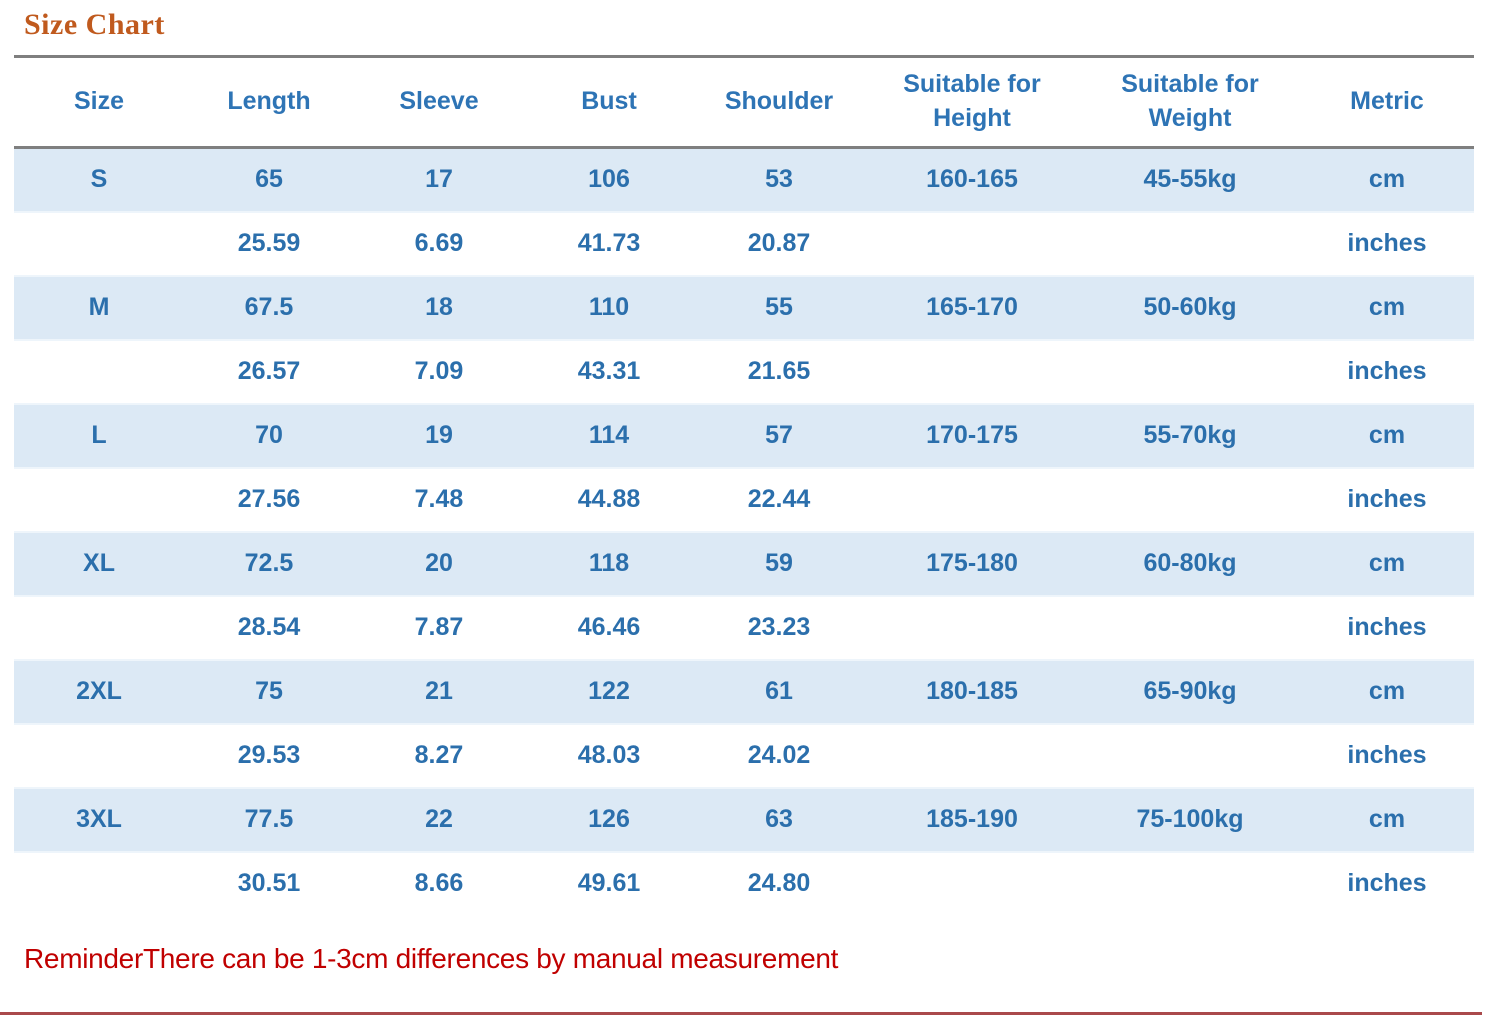 The image size is (1488, 1016). What do you see at coordinates (99, 307) in the screenshot?
I see `cell-size: M` at bounding box center [99, 307].